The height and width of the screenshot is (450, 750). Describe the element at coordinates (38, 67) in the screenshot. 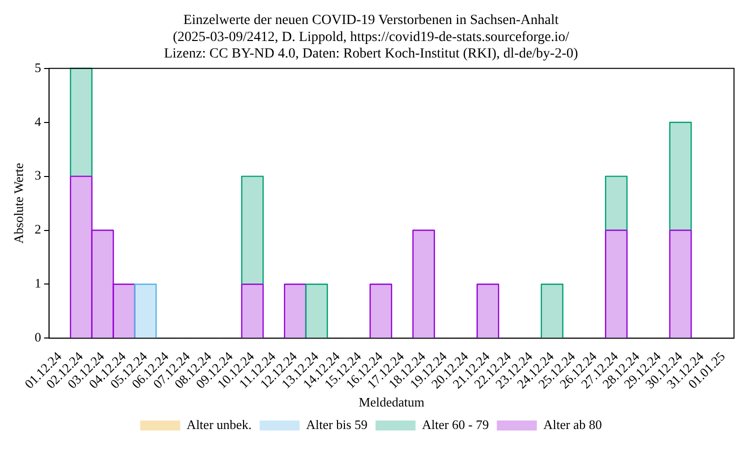

I see `y-tick-label: 5` at that location.